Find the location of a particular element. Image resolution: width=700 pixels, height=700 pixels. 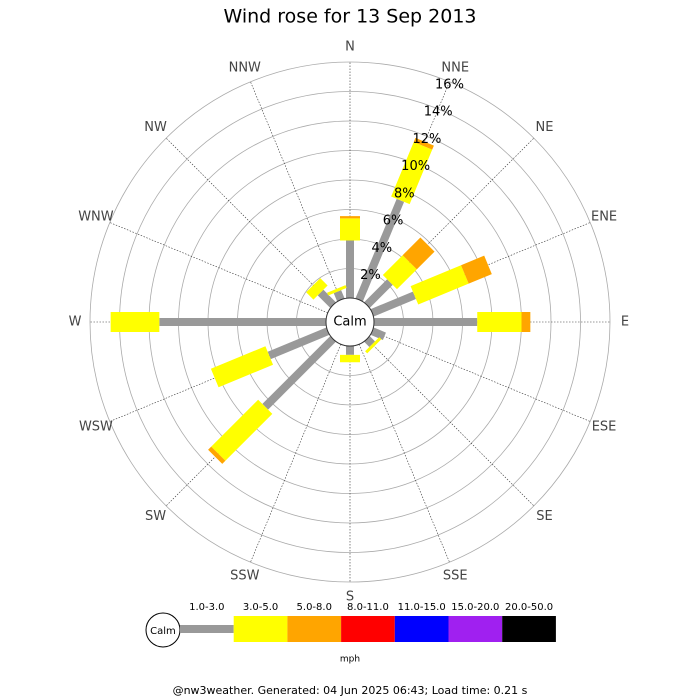

direction-label: N is located at coordinates (350, 47).